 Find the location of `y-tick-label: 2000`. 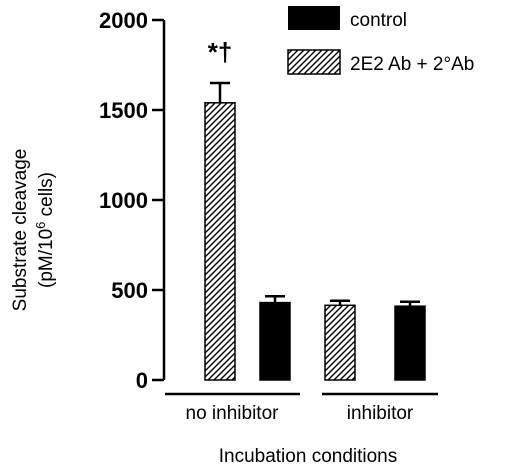

y-tick-label: 2000 is located at coordinates (123, 20).